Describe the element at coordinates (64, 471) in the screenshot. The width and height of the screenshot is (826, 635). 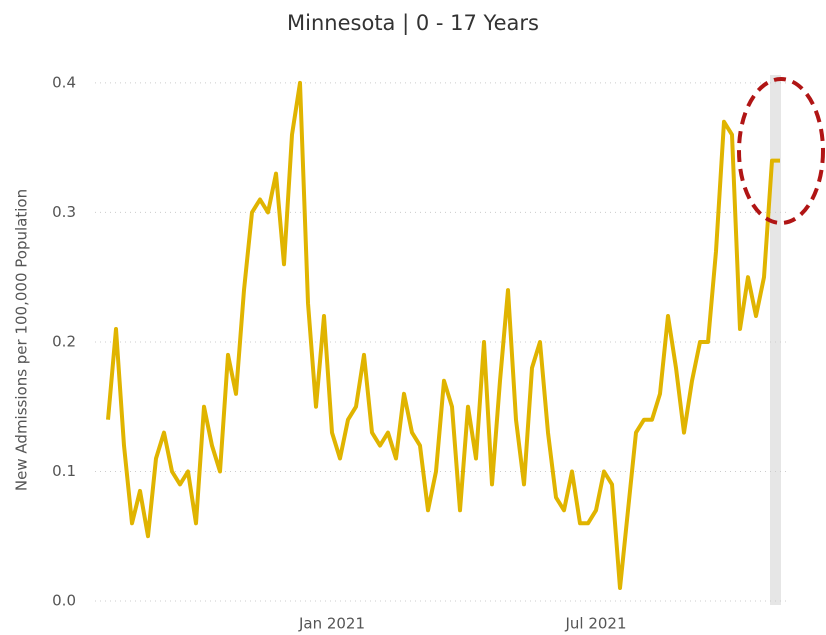
I see `y-tick-label: 0.1` at that location.